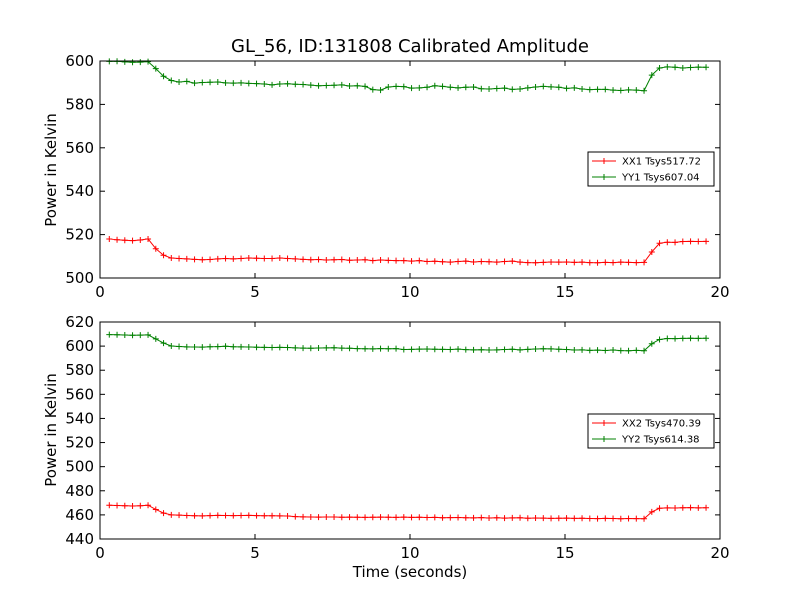 The width and height of the screenshot is (800, 600). What do you see at coordinates (564, 292) in the screenshot?
I see `x-tick-label: 15` at bounding box center [564, 292].